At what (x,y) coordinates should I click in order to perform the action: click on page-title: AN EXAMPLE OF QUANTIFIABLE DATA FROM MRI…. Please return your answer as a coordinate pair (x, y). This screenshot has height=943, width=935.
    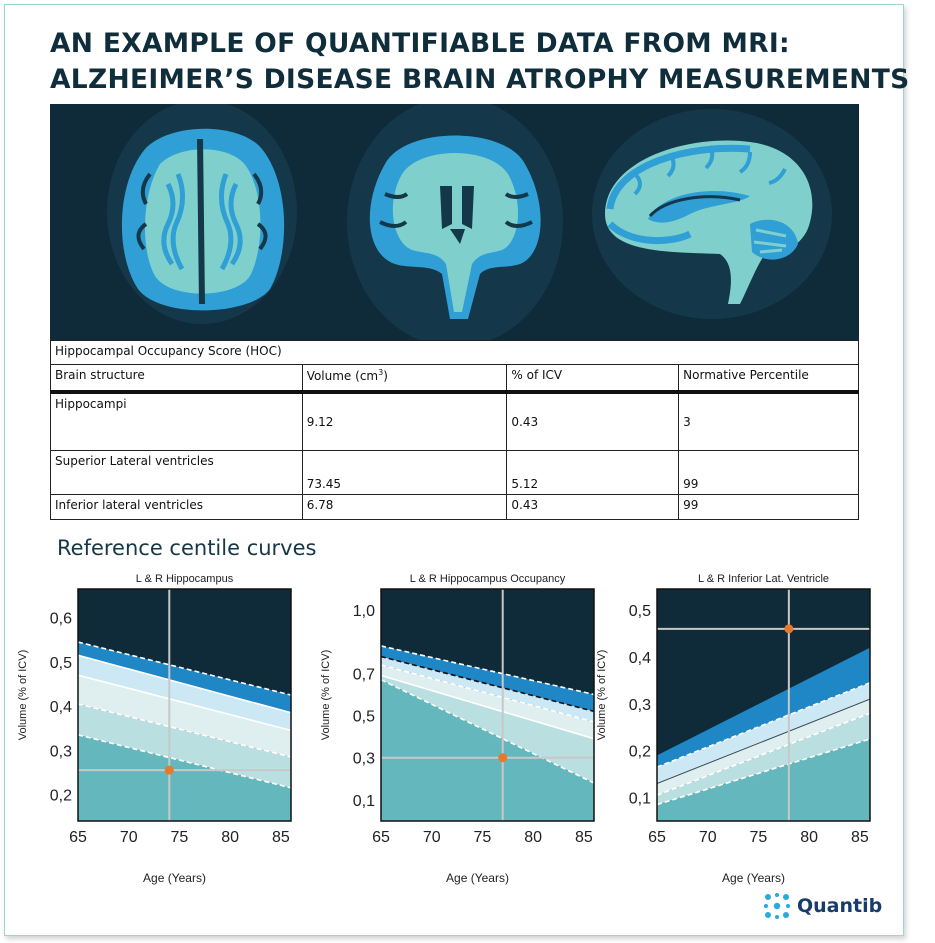
    Looking at the image, I should click on (480, 62).